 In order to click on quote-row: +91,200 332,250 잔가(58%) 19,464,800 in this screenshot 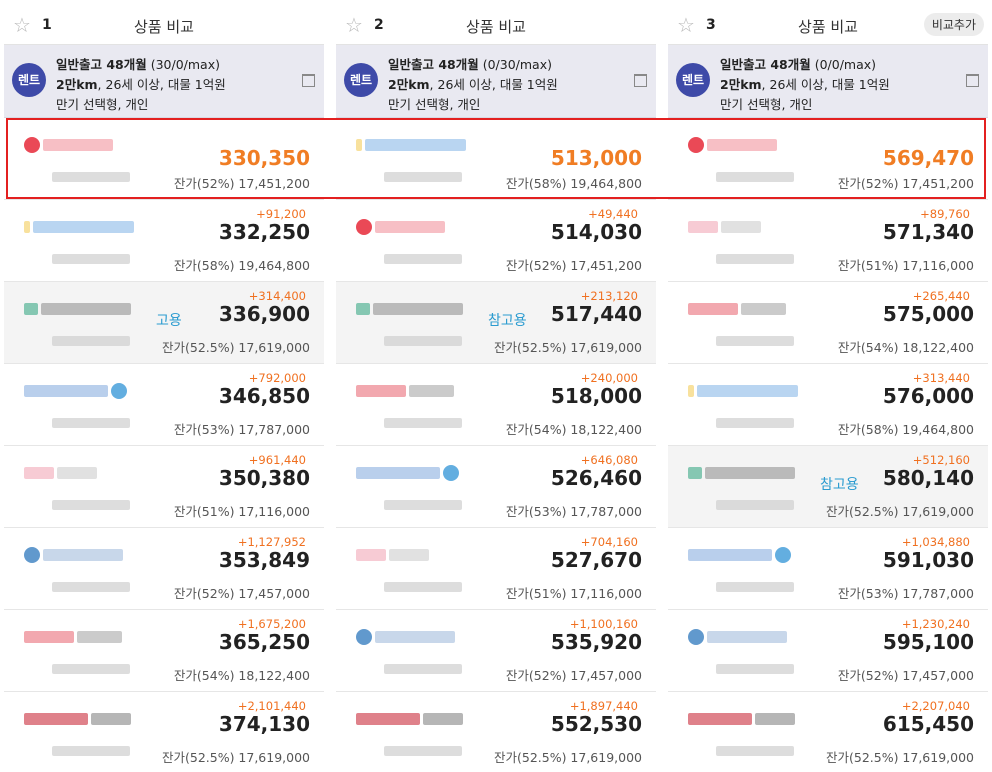, I will do `click(164, 241)`.